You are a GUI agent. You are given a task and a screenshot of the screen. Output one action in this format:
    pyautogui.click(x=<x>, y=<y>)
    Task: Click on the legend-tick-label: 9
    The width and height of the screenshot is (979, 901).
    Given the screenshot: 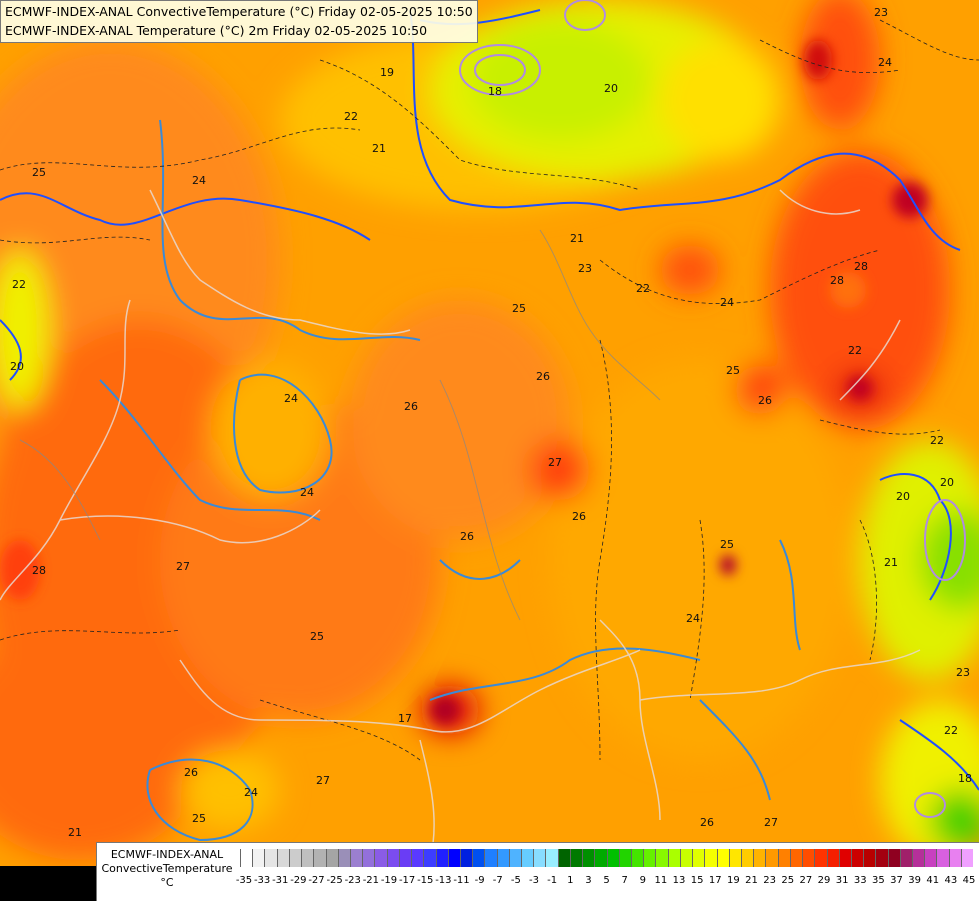 What is the action you would take?
    pyautogui.click(x=642, y=880)
    